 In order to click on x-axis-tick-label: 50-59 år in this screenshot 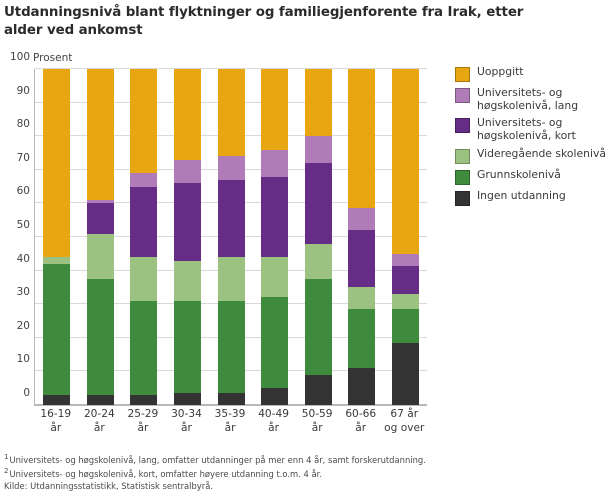, I will do `click(317, 421)`.